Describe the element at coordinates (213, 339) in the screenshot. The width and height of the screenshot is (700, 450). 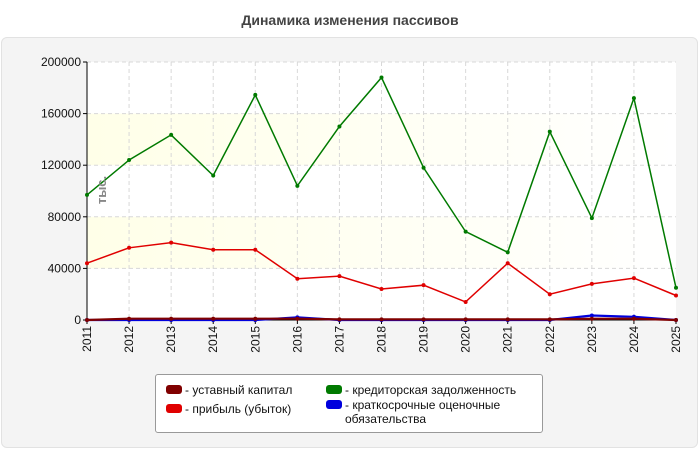
I see `x-tick-label: 2014` at that location.